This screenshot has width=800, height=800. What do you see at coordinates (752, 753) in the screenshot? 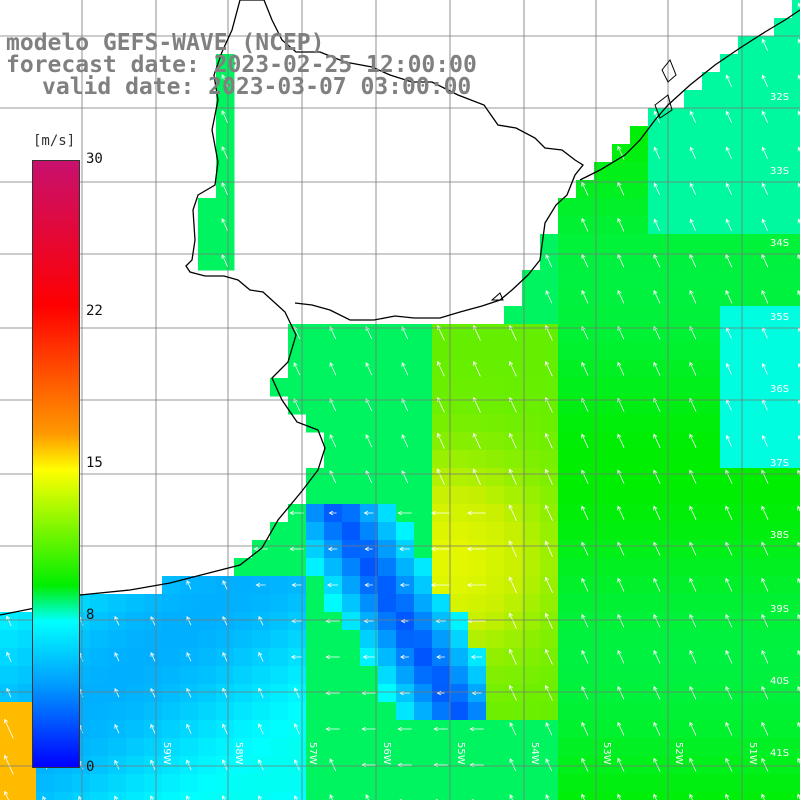
I see `longitude-label: 51W` at bounding box center [752, 753].